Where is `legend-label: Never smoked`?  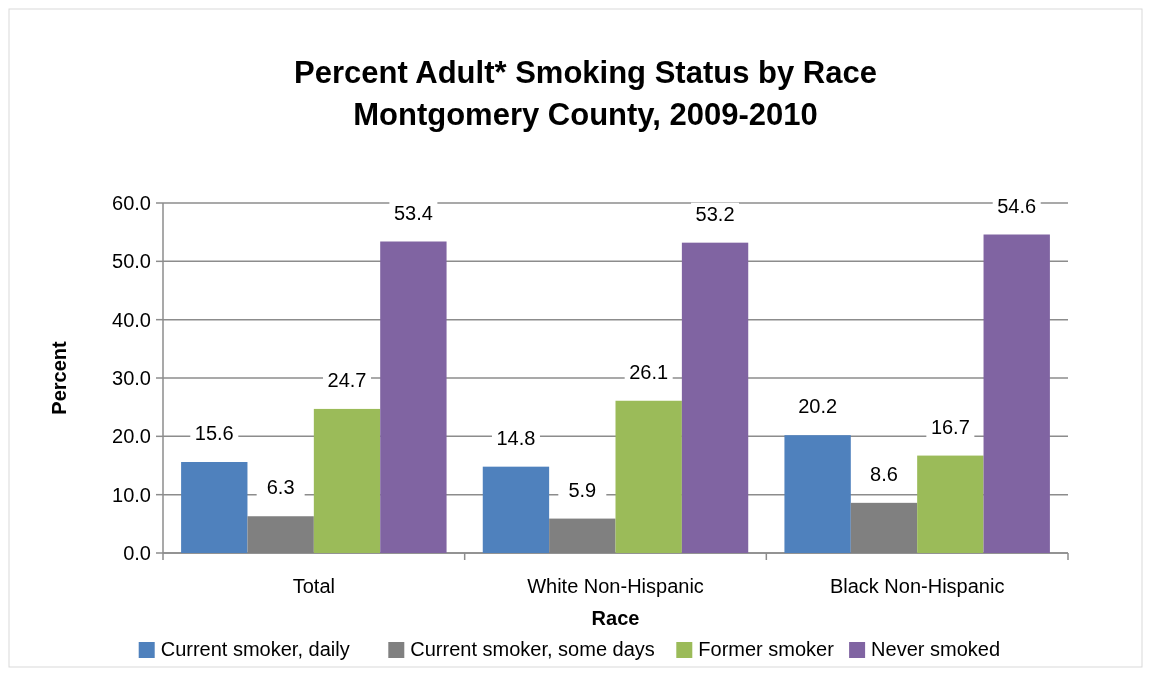 legend-label: Never smoked is located at coordinates (936, 649).